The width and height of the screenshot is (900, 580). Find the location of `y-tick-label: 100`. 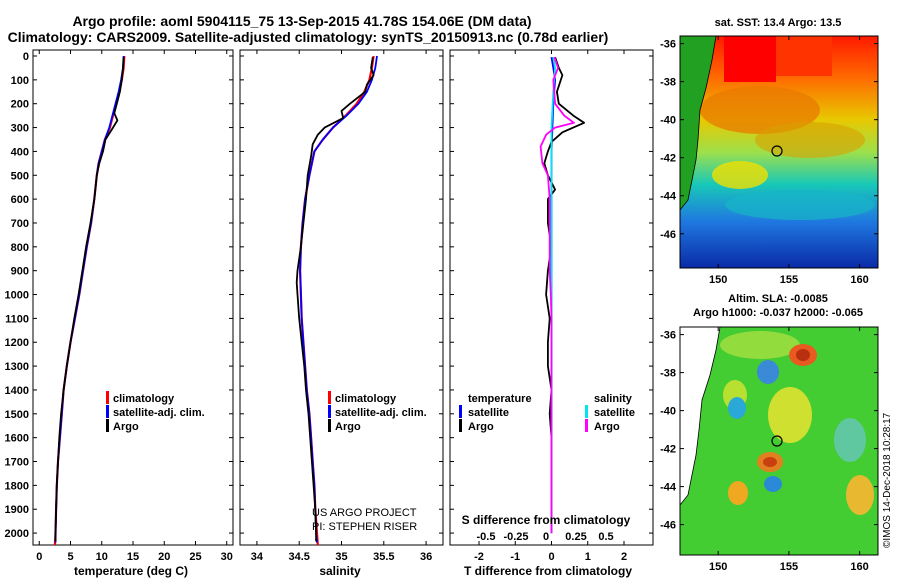

y-tick-label: 100 is located at coordinates (20, 81).